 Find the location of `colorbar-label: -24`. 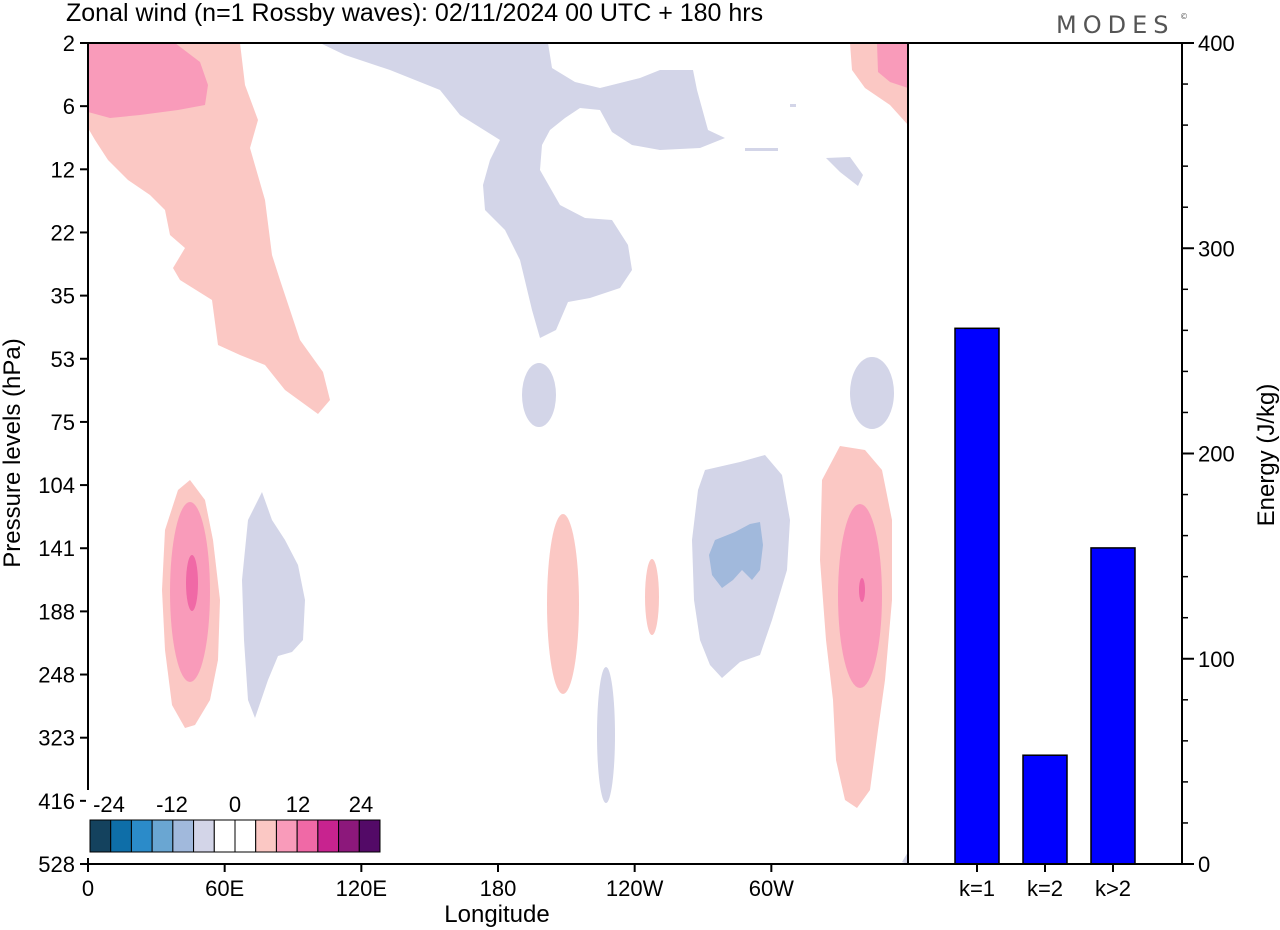

colorbar-label: -24 is located at coordinates (109, 804).